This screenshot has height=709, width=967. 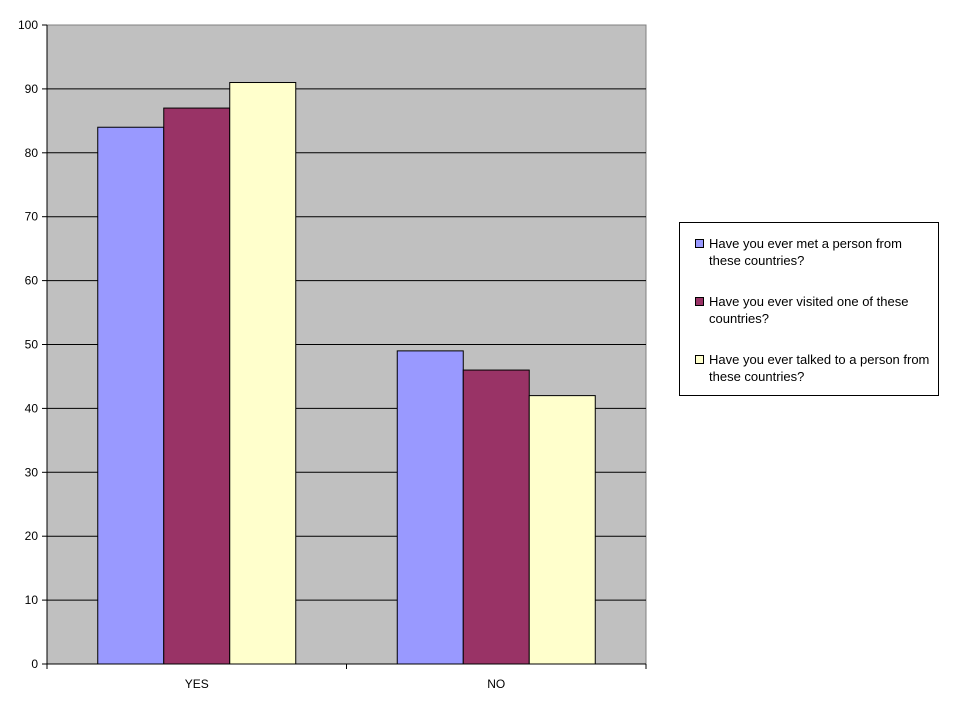 I want to click on y-tick-label: 30, so click(x=32, y=472).